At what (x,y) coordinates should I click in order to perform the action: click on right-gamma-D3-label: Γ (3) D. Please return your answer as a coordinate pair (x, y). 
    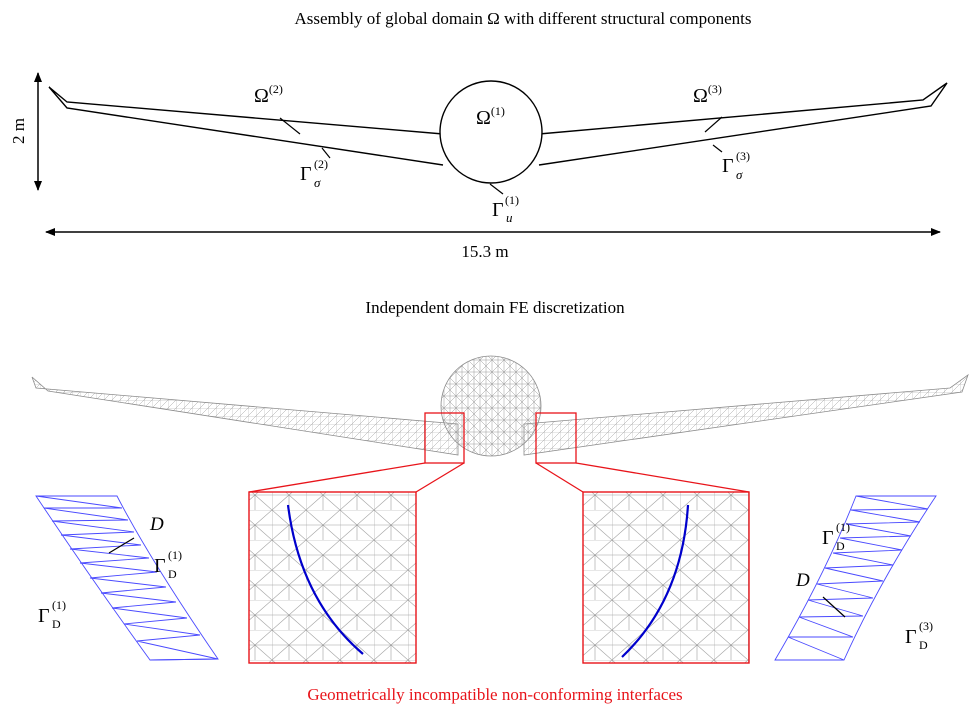
    Looking at the image, I should click on (919, 635).